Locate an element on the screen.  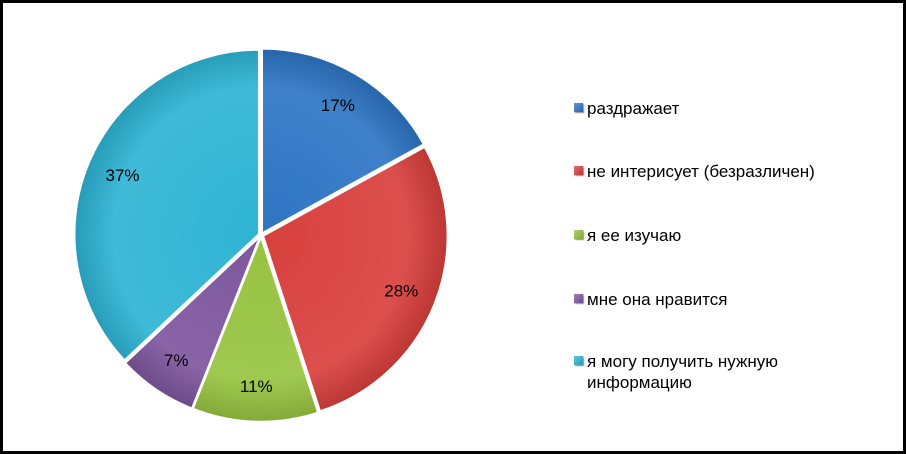
legend-swatch-likes is located at coordinates (578, 298).